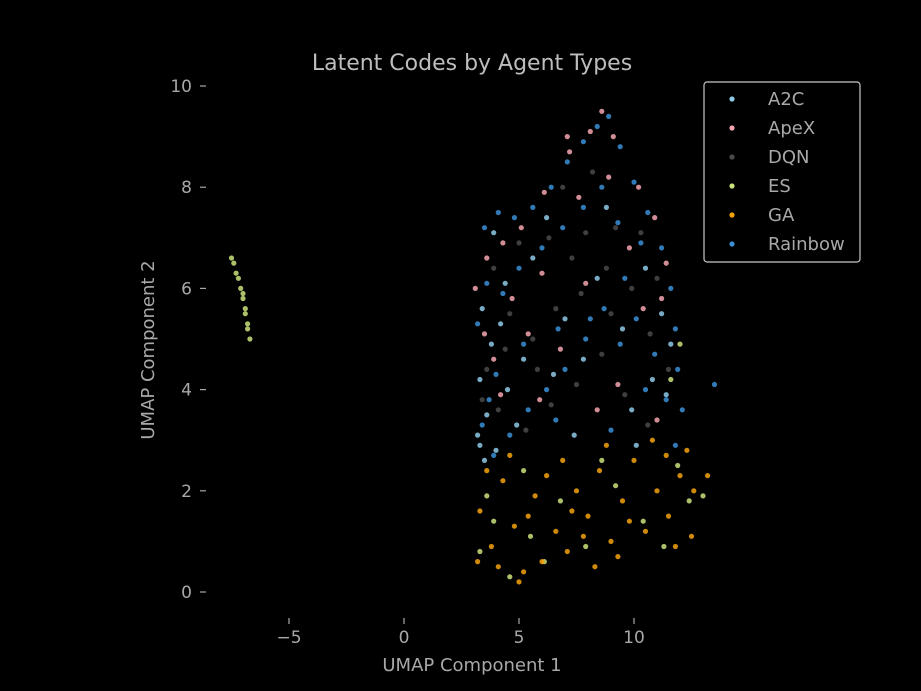  Describe the element at coordinates (781, 215) in the screenshot. I see `legend-label: GA` at that location.